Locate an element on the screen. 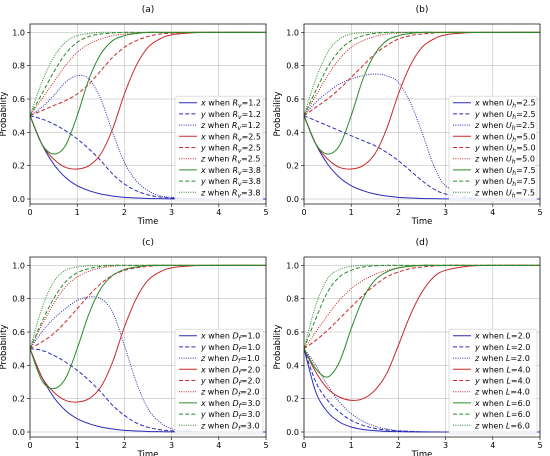 This screenshot has height=456, width=550. legend-entry: x when Rv=3.8 is located at coordinates (230, 171).